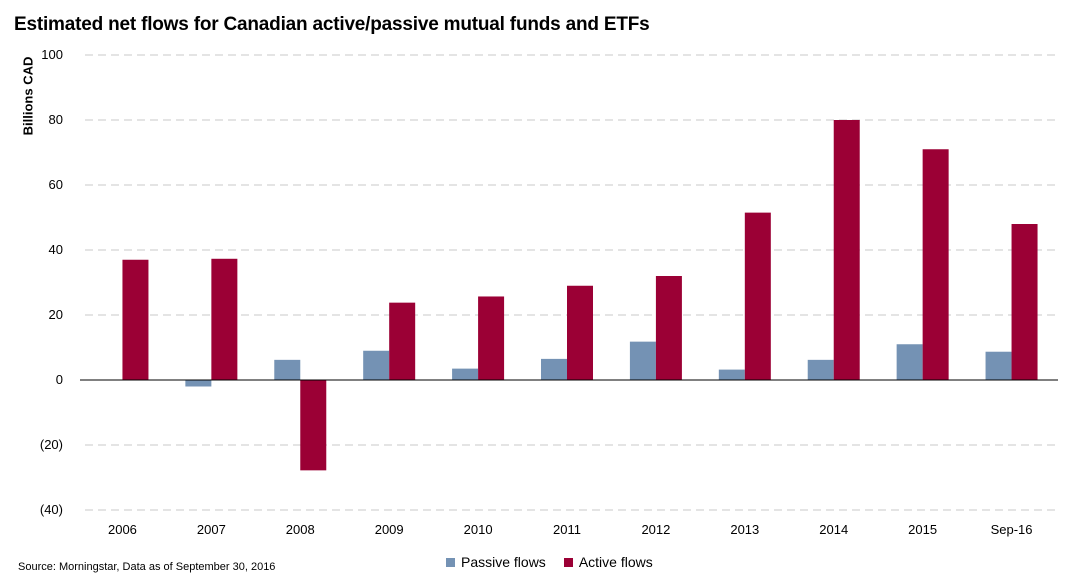  I want to click on legend-item-active: Active flows, so click(608, 562).